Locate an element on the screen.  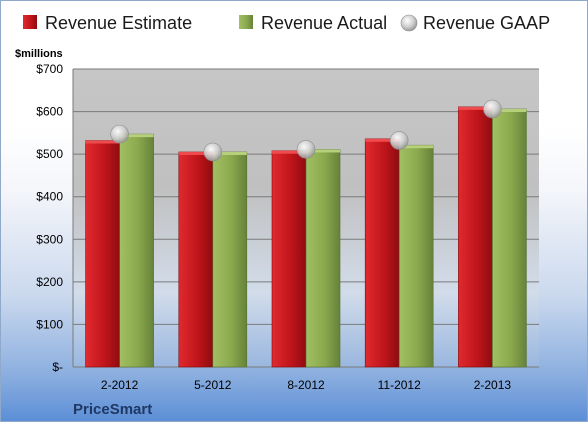
y-axis-unit-label: $millions is located at coordinates (39, 54).